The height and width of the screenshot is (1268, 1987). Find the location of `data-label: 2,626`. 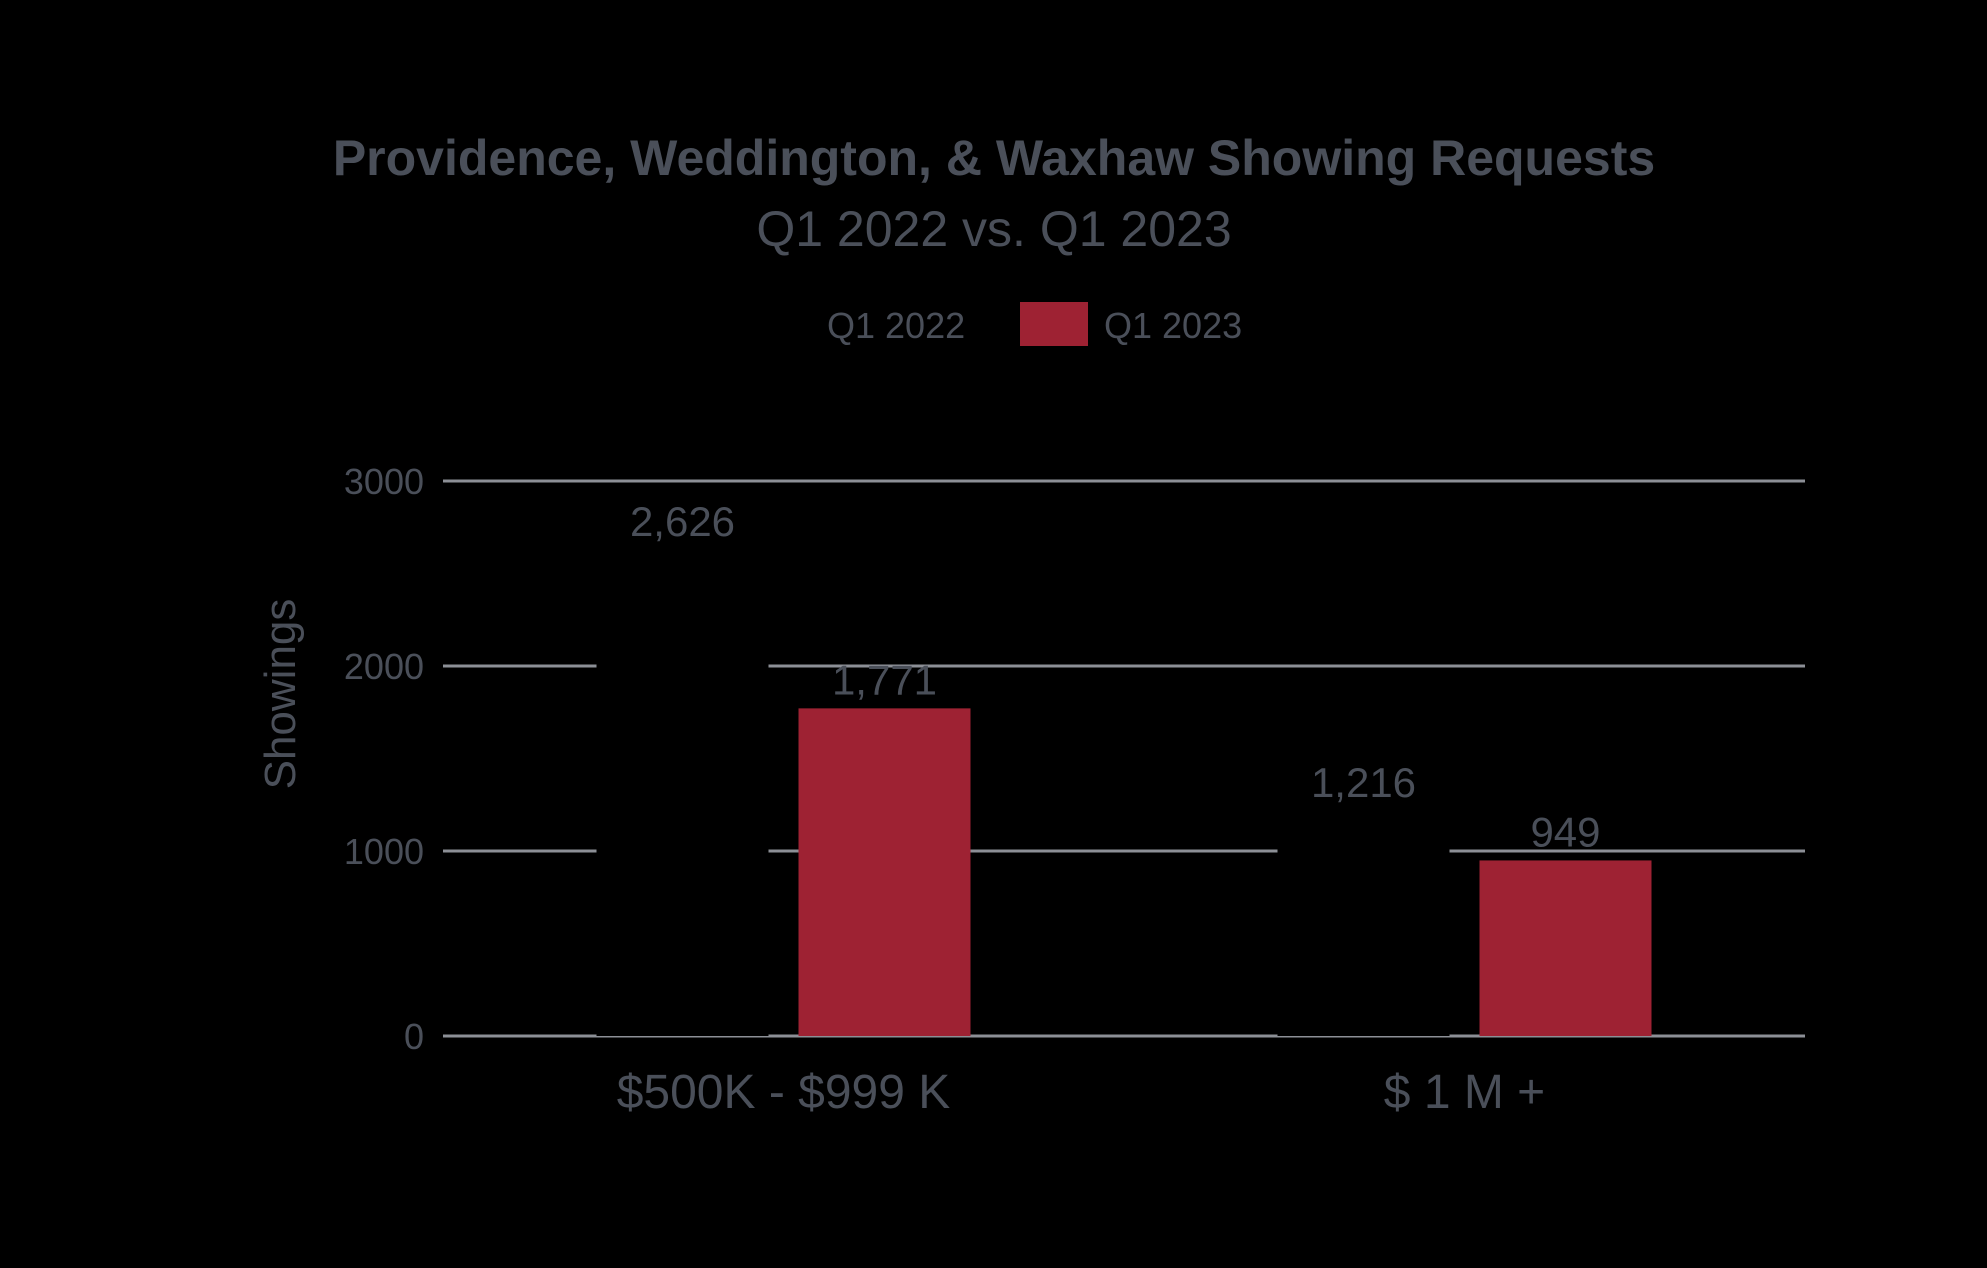

data-label: 2,626 is located at coordinates (682, 521).